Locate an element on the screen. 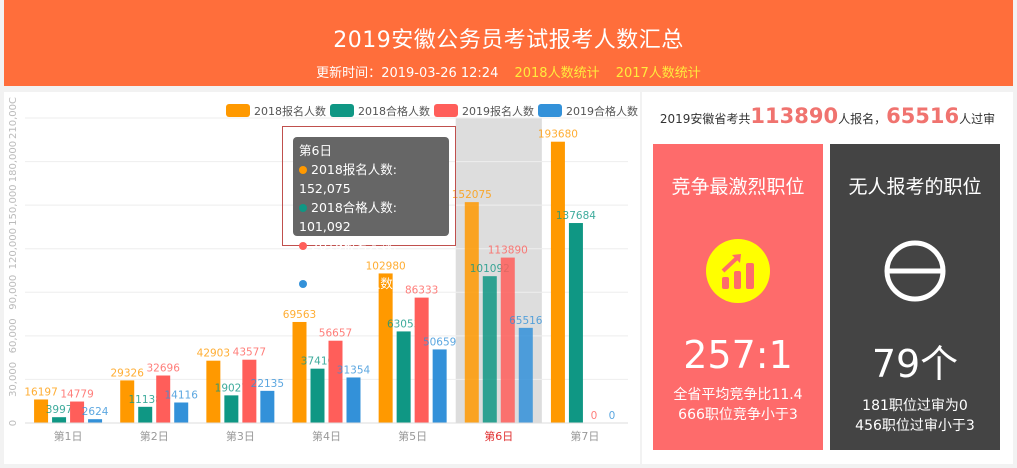 The image size is (1017, 468). legend-label: 2018报名人数 is located at coordinates (290, 111).